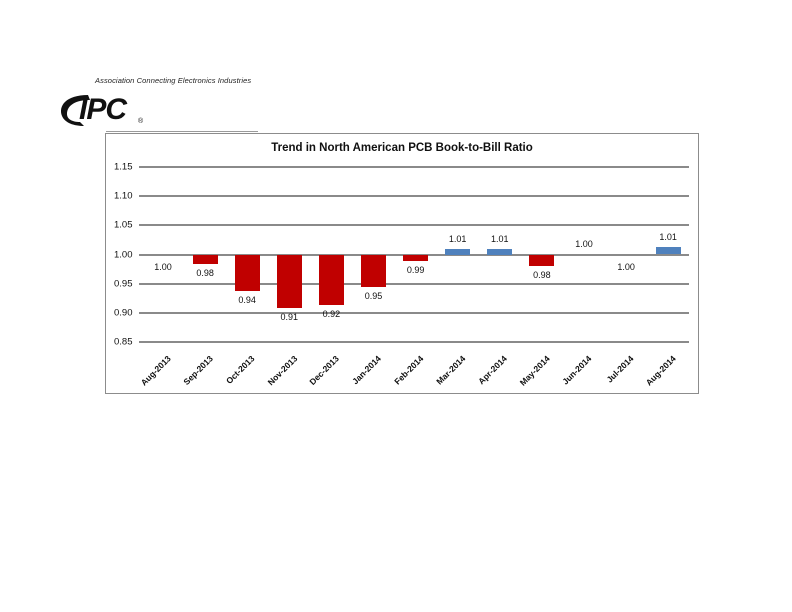 The width and height of the screenshot is (792, 612). Describe the element at coordinates (493, 370) in the screenshot. I see `x-tick-label: Apr-2014` at that location.